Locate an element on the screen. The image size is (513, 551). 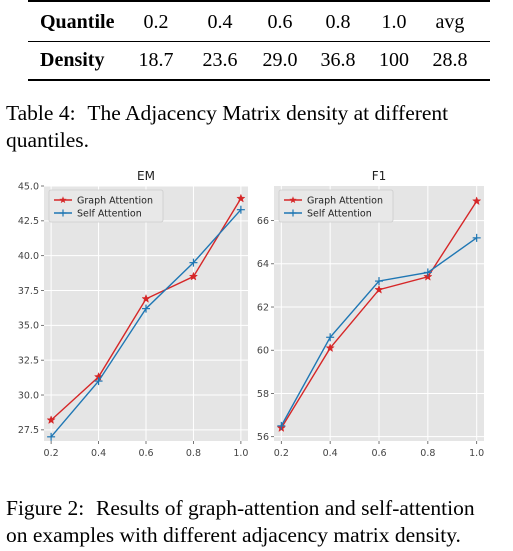
row-header-density: Density is located at coordinates (72, 60).